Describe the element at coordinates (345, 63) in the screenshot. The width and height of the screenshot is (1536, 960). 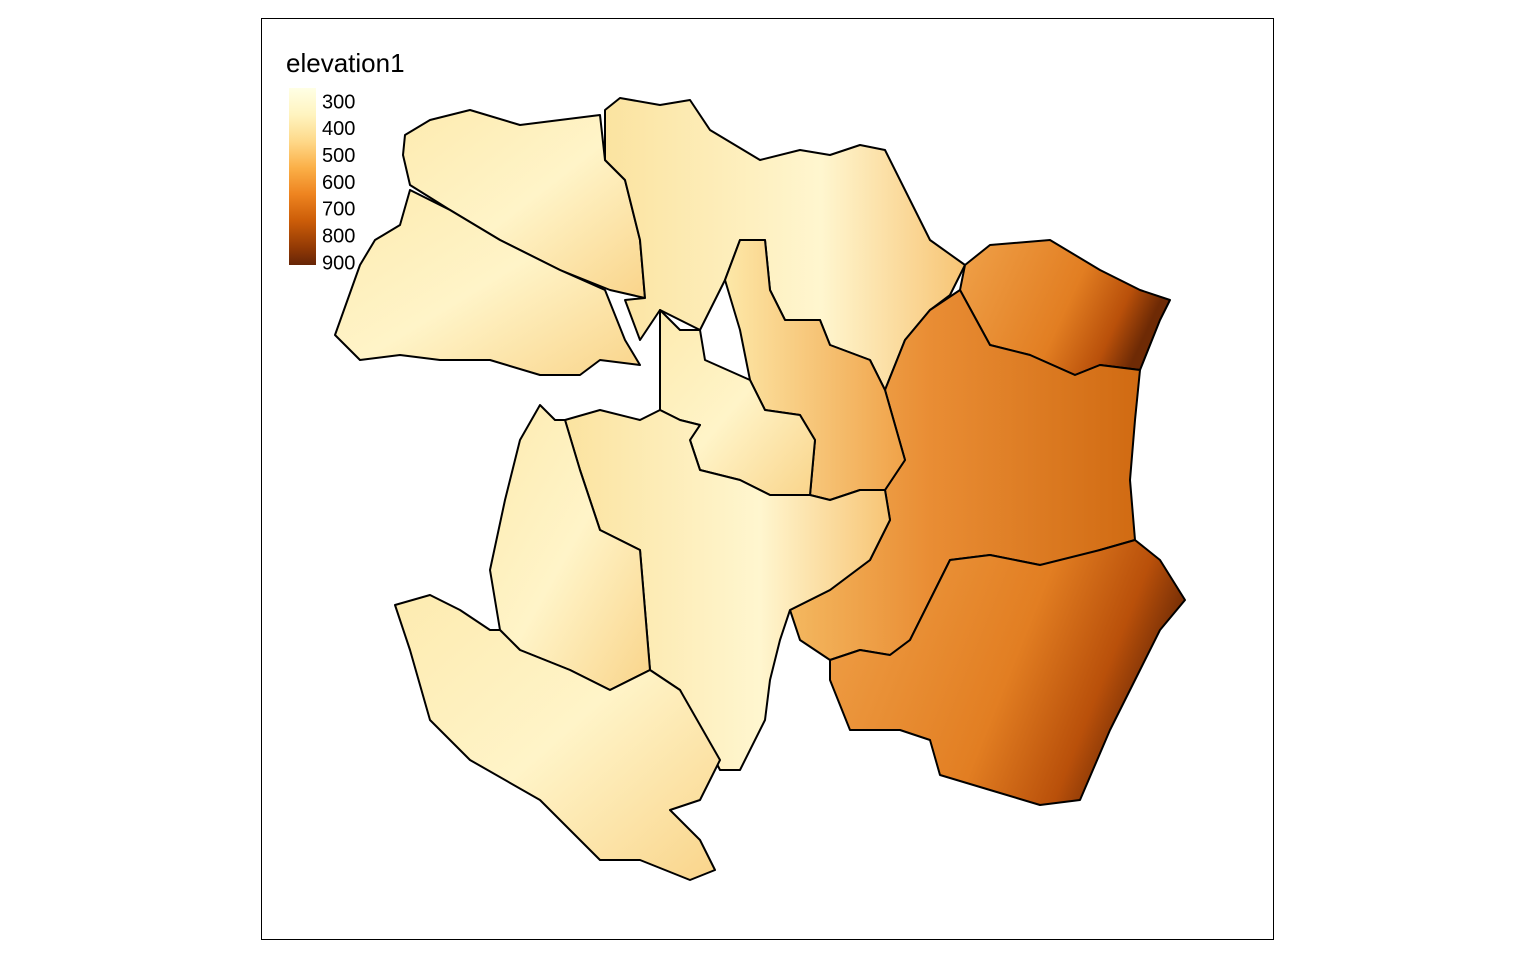
I see `legend-title: elevation1` at that location.